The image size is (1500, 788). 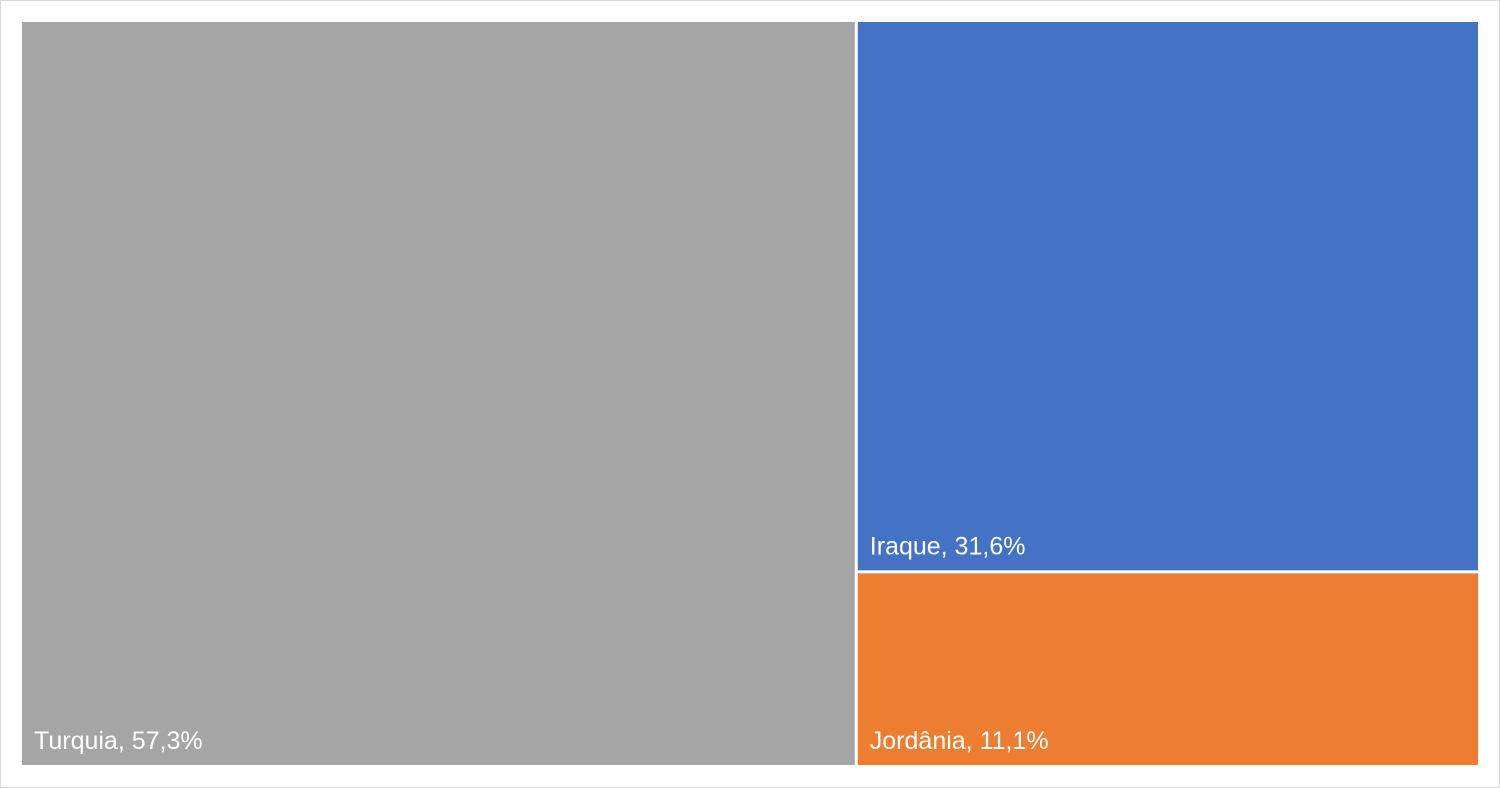 What do you see at coordinates (118, 741) in the screenshot?
I see `tile-label: Turquia, 57,3%` at bounding box center [118, 741].